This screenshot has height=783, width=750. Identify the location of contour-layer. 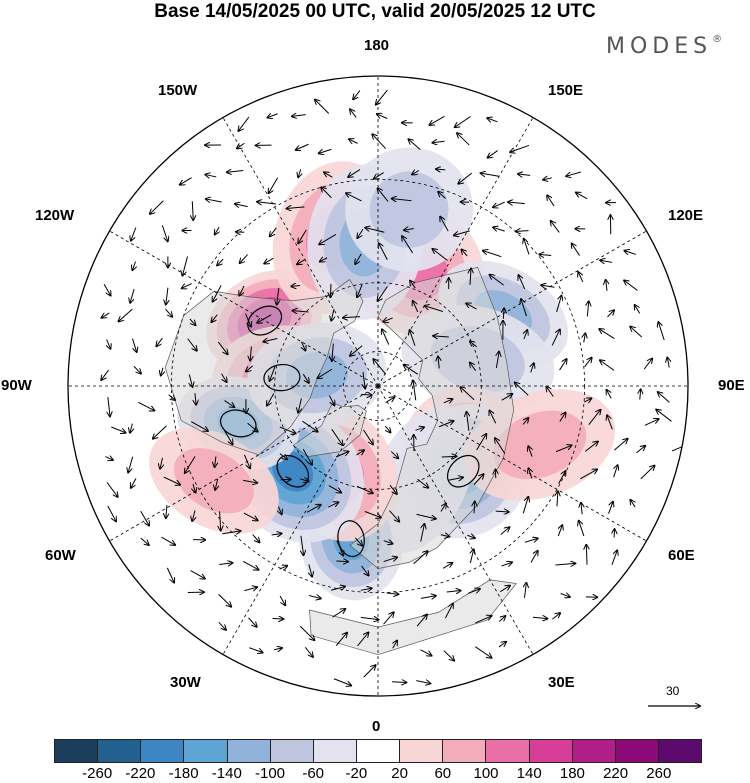
(349, 431).